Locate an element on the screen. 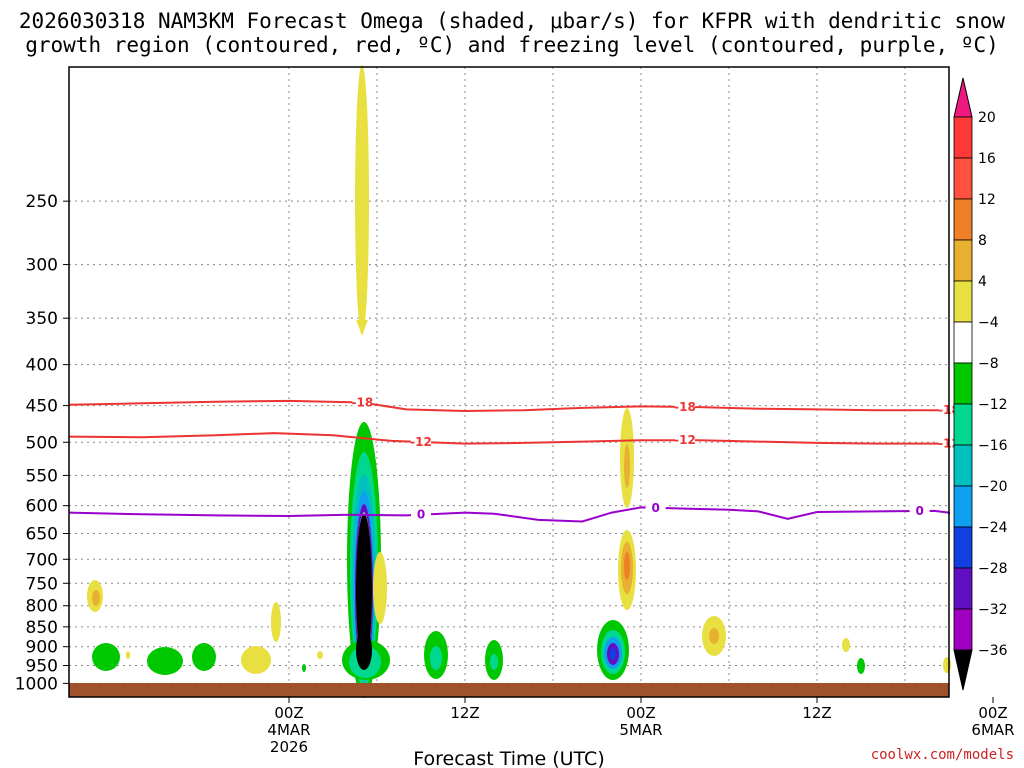  y-tick-label: 1000 is located at coordinates (36, 684).